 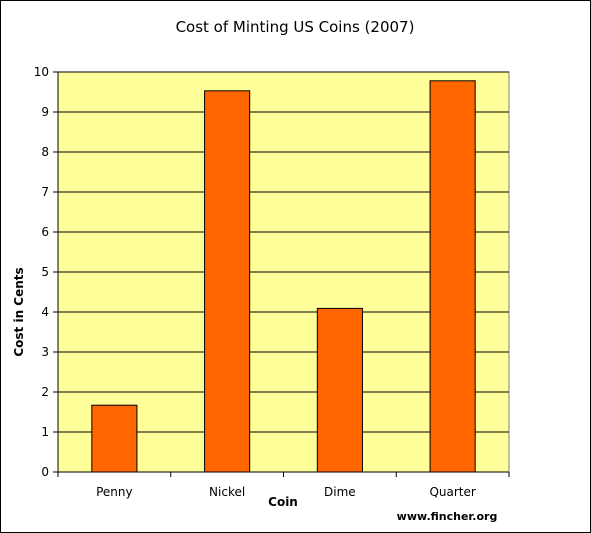 What do you see at coordinates (283, 502) in the screenshot?
I see `x-axis-title: Coin` at bounding box center [283, 502].